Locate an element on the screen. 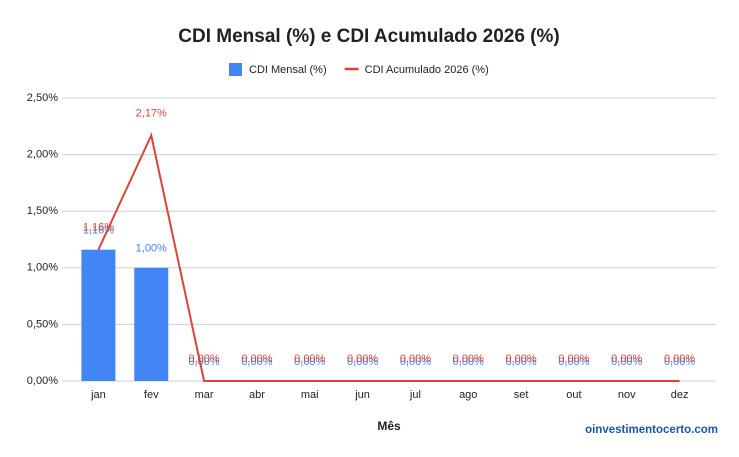 This screenshot has height=457, width=739. x-tick-label: ago is located at coordinates (468, 395).